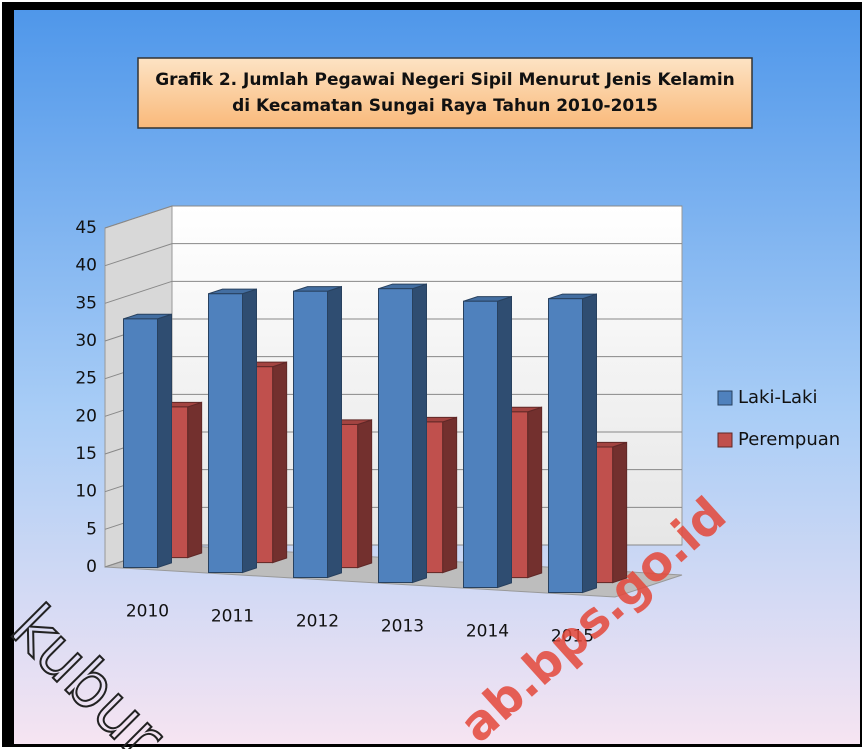  What do you see at coordinates (86, 266) in the screenshot?
I see `y-tick-label: 40` at bounding box center [86, 266].